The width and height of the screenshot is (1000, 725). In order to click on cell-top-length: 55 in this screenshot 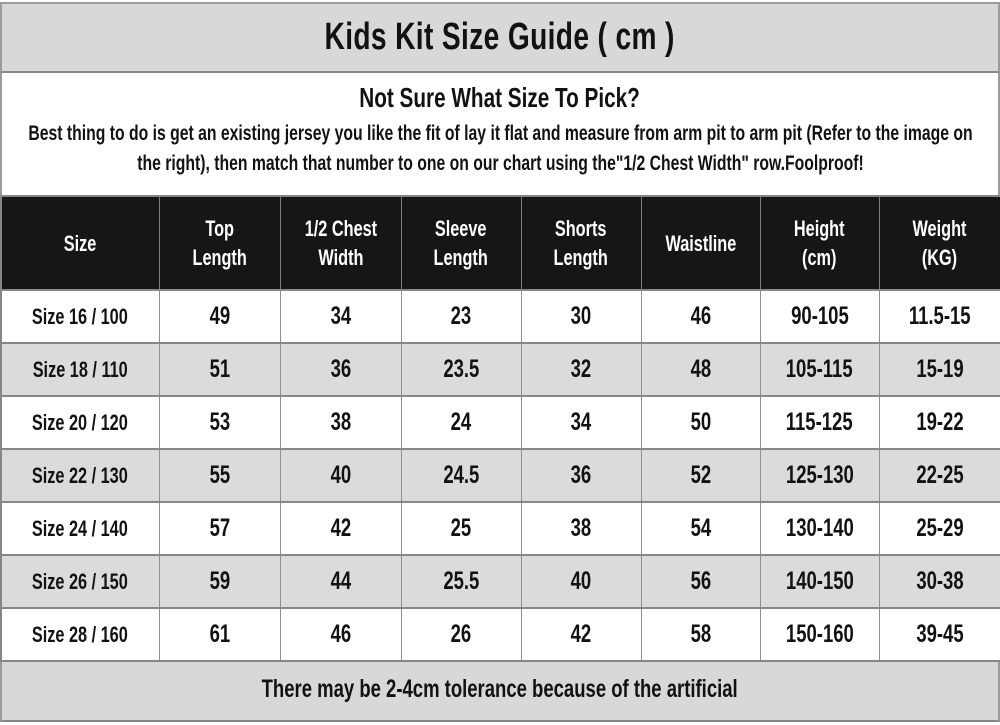, I will do `click(219, 475)`.